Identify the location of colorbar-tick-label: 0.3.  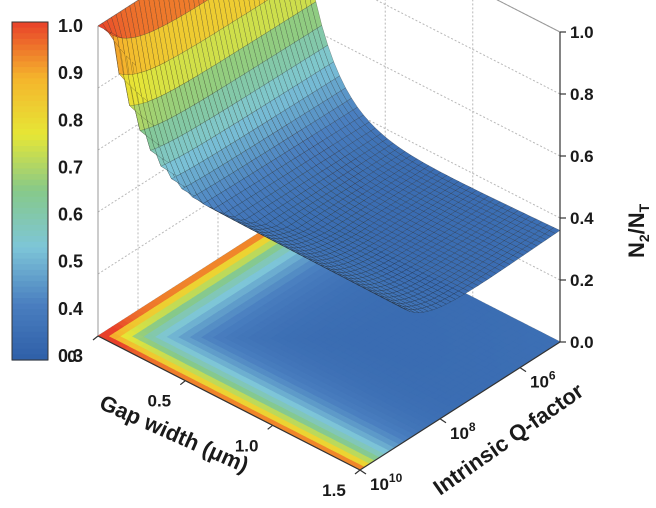
(70, 356).